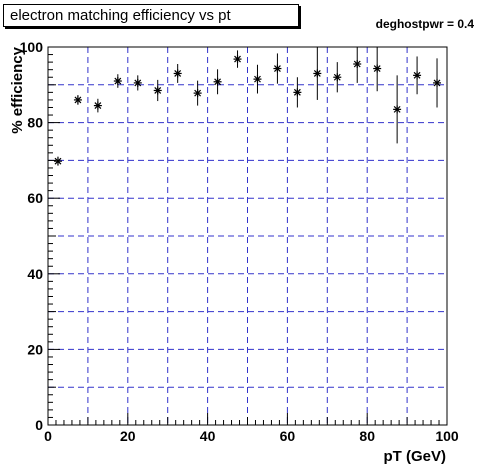 The image size is (496, 472). I want to click on y-tick-label: 80, so click(35, 123).